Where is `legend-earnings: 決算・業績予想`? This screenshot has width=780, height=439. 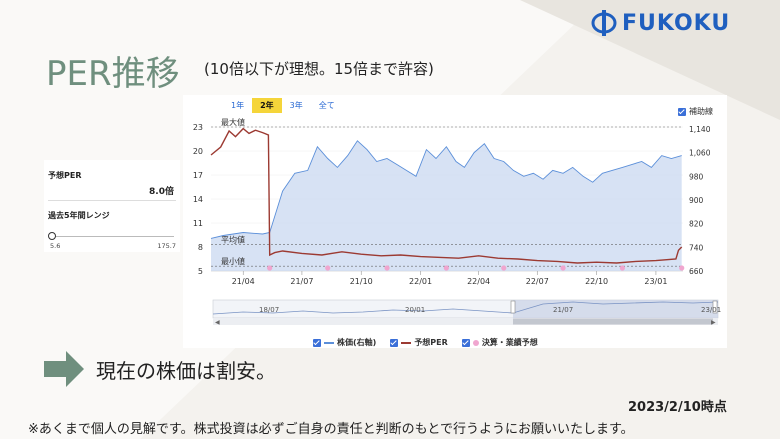 legend-earnings: 決算・業績予想 is located at coordinates (499, 342).